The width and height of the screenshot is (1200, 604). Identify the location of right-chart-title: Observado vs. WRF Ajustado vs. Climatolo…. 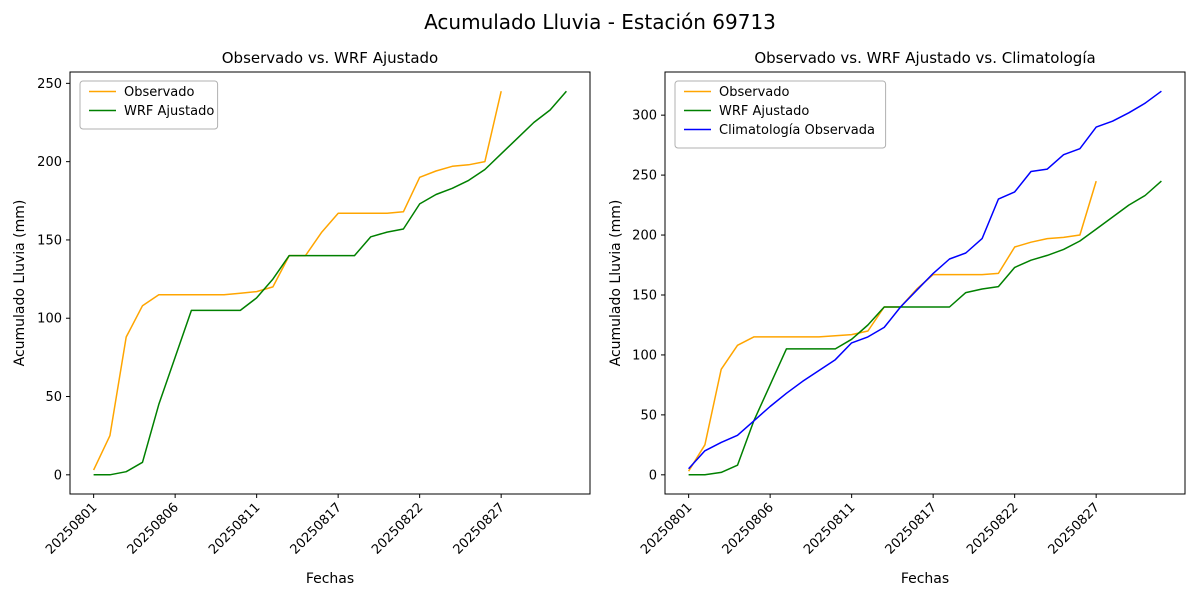
(924, 58).